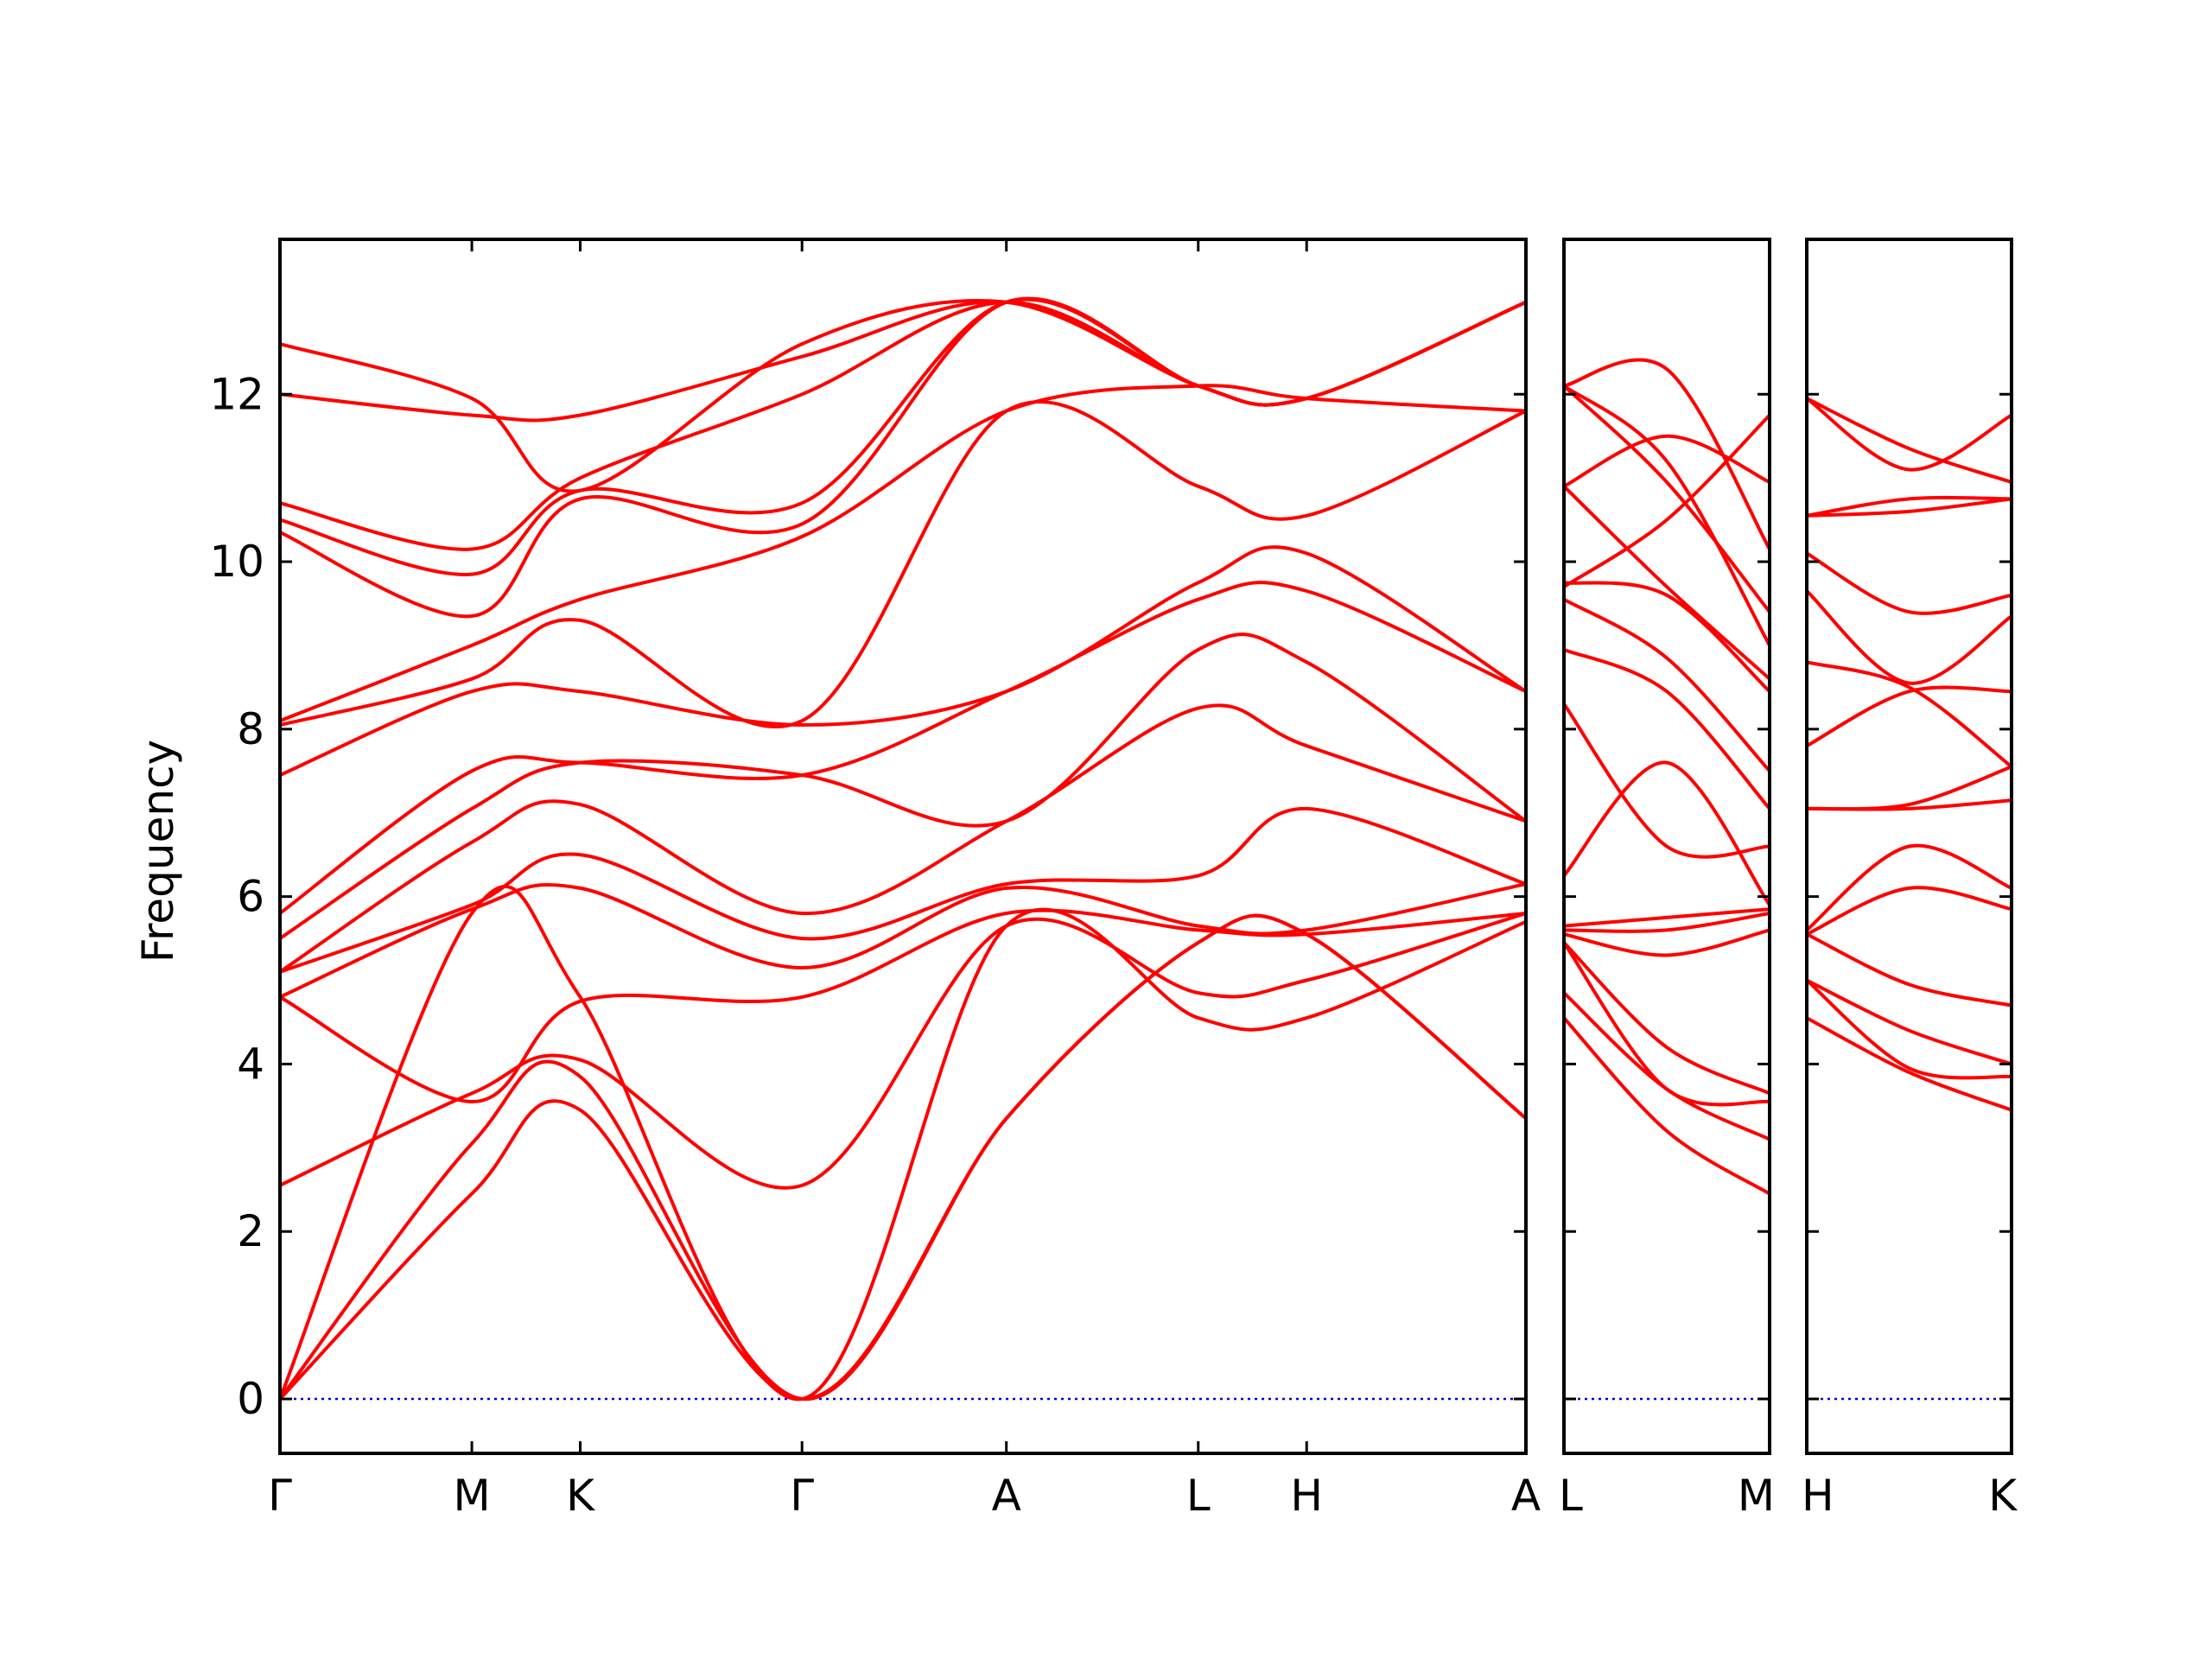  Describe the element at coordinates (250, 897) in the screenshot. I see `y-tick-label: 6` at that location.